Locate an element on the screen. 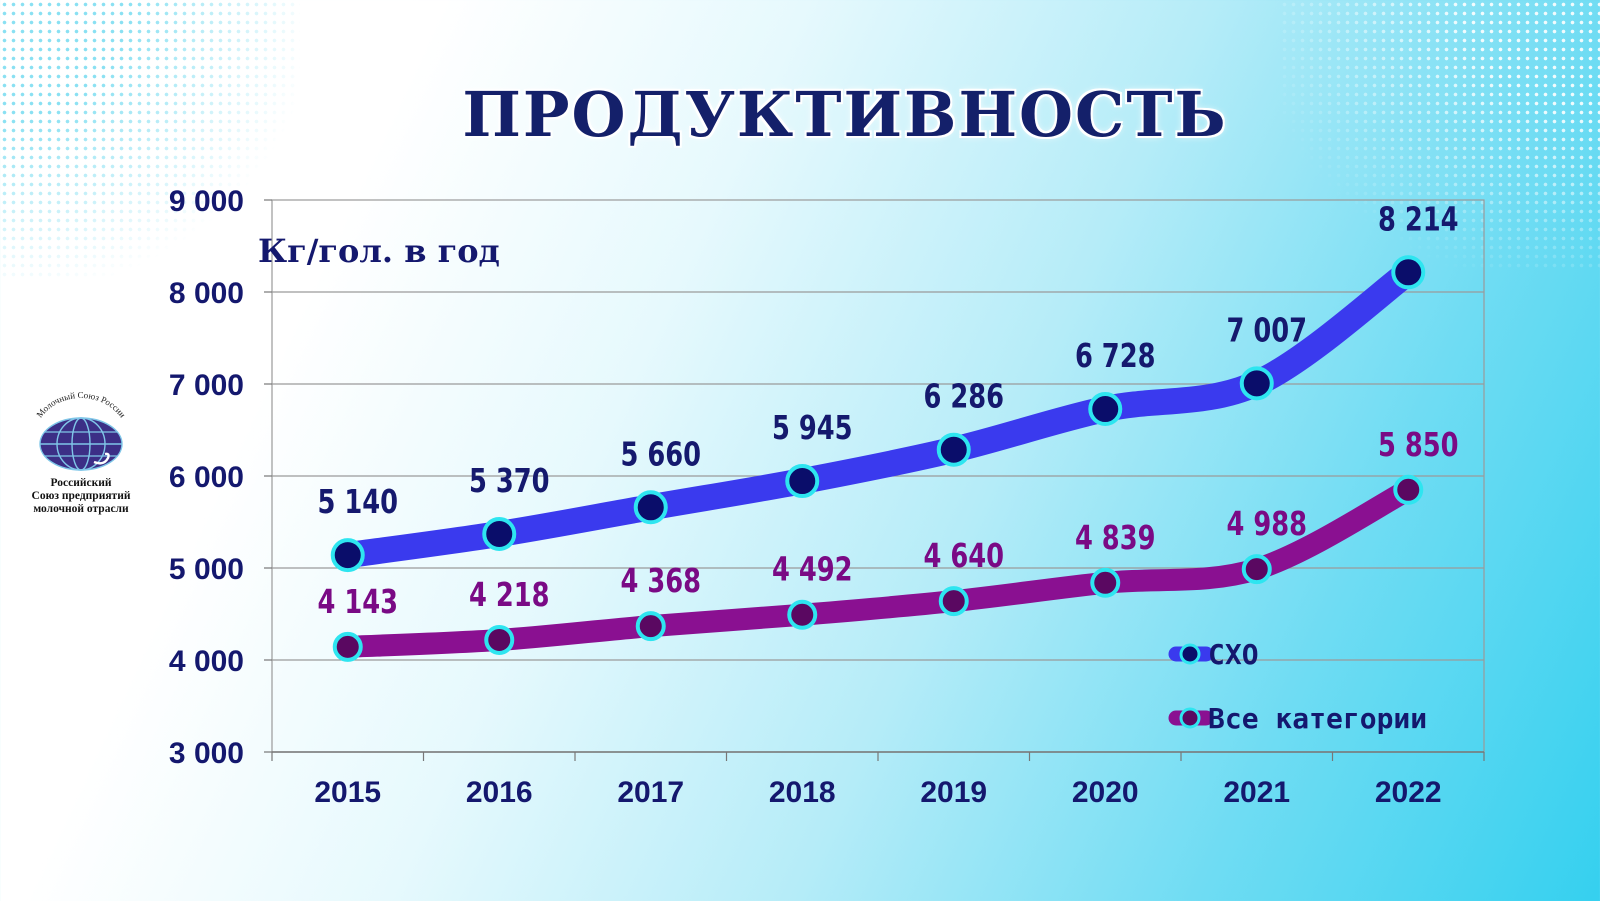 This screenshot has height=901, width=1600. data-label: 4 640 is located at coordinates (963, 556).